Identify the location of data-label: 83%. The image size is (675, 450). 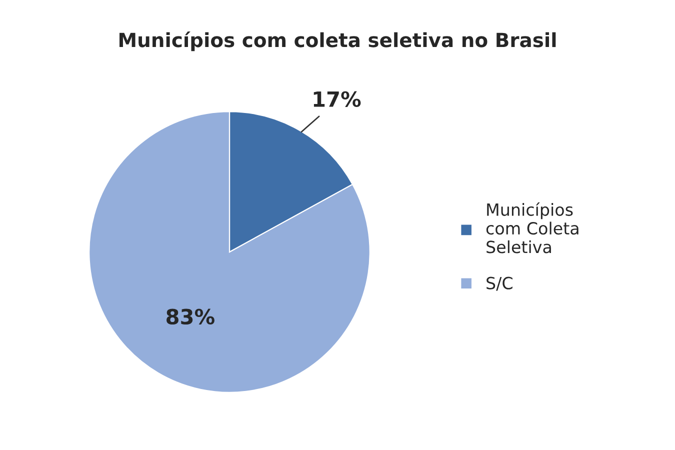
(190, 316).